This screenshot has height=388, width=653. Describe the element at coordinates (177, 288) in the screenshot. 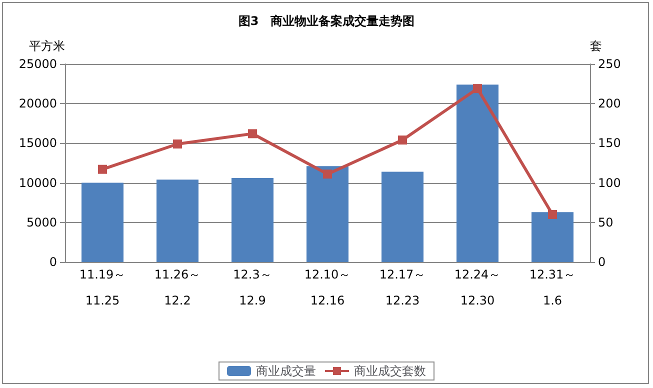

I see `x-tick-label: 11.26～ 12.2` at that location.